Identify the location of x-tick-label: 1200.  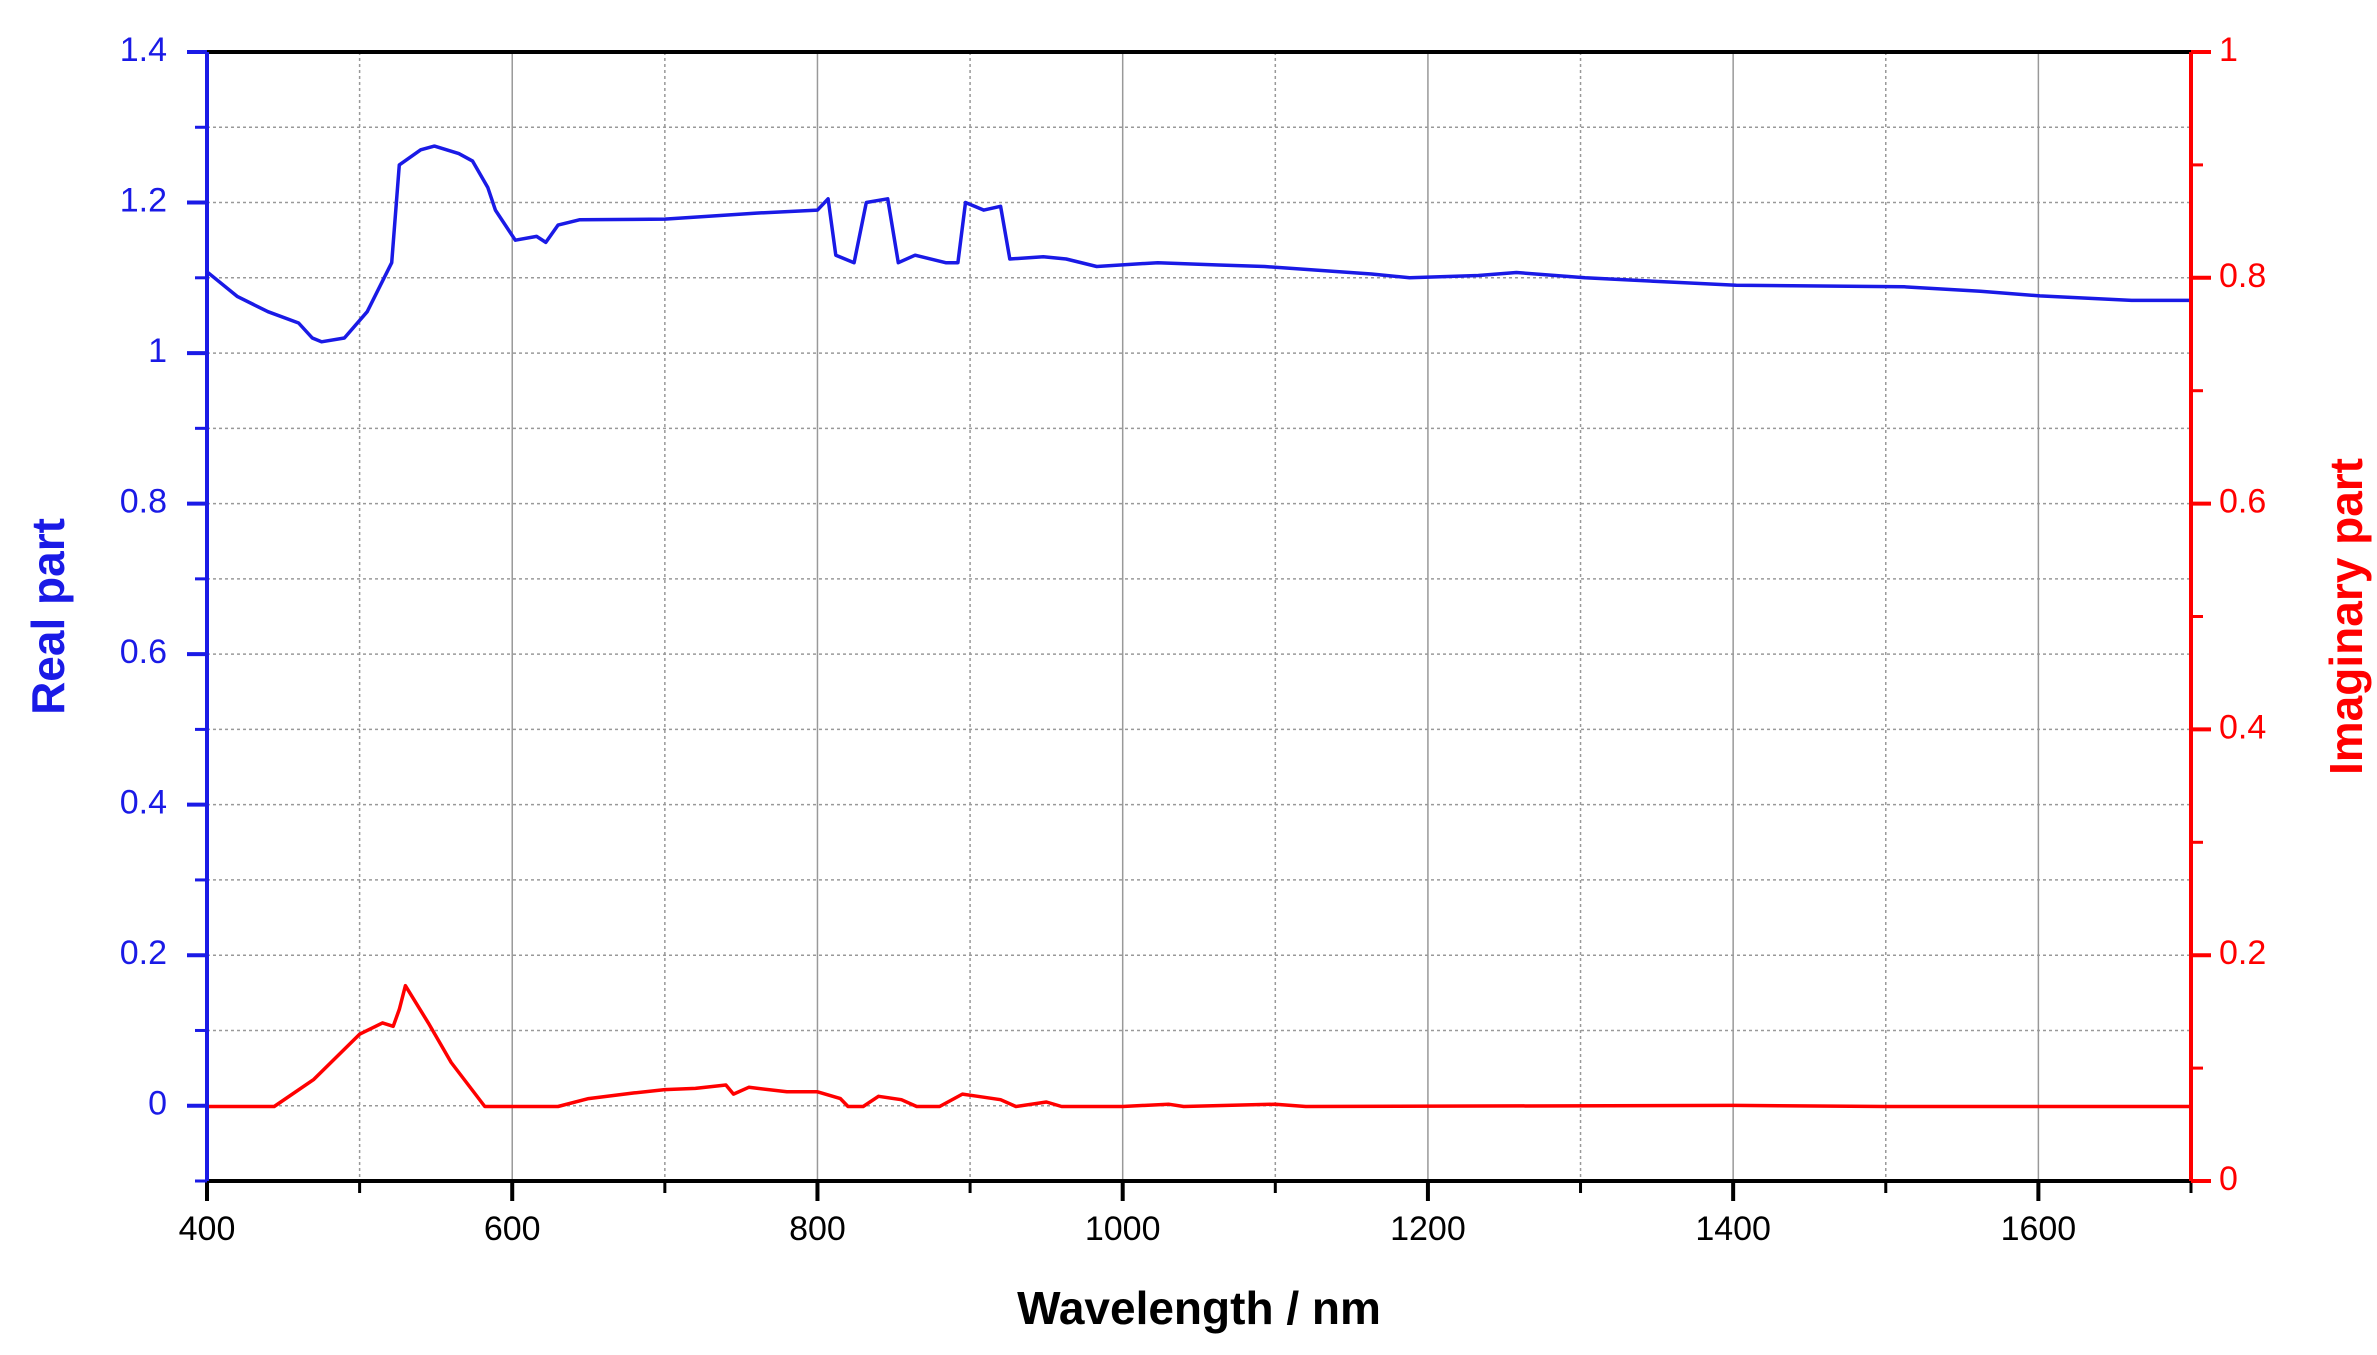
(1428, 1229).